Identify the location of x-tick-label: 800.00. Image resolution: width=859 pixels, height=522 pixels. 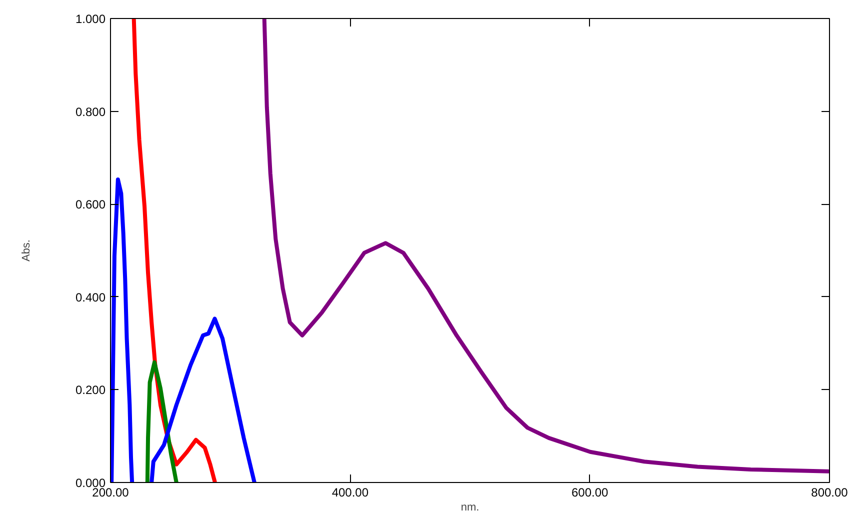
(829, 493).